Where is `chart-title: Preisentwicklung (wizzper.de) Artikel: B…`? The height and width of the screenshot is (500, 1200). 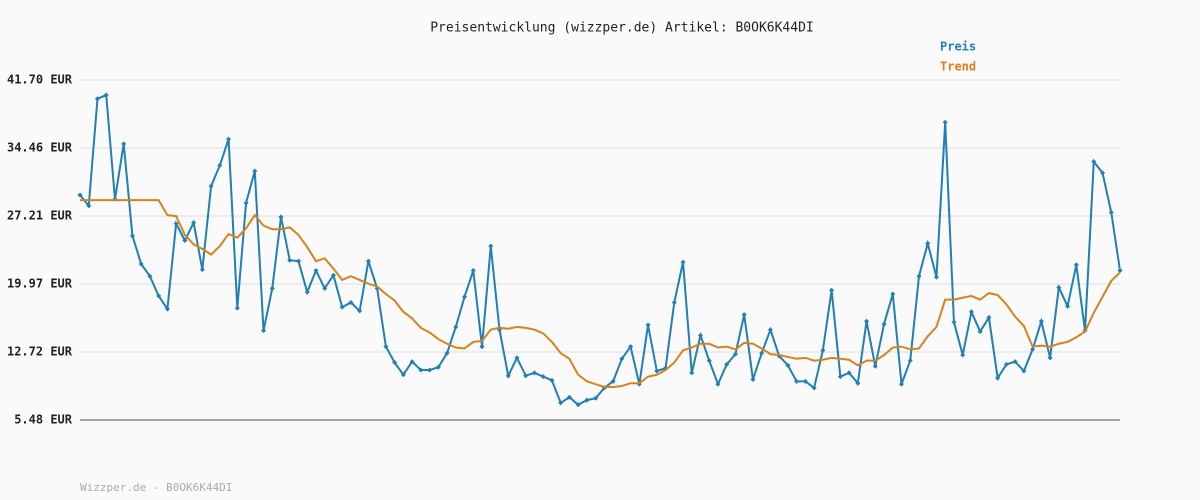 chart-title: Preisentwicklung (wizzper.de) Artikel: B… is located at coordinates (622, 28).